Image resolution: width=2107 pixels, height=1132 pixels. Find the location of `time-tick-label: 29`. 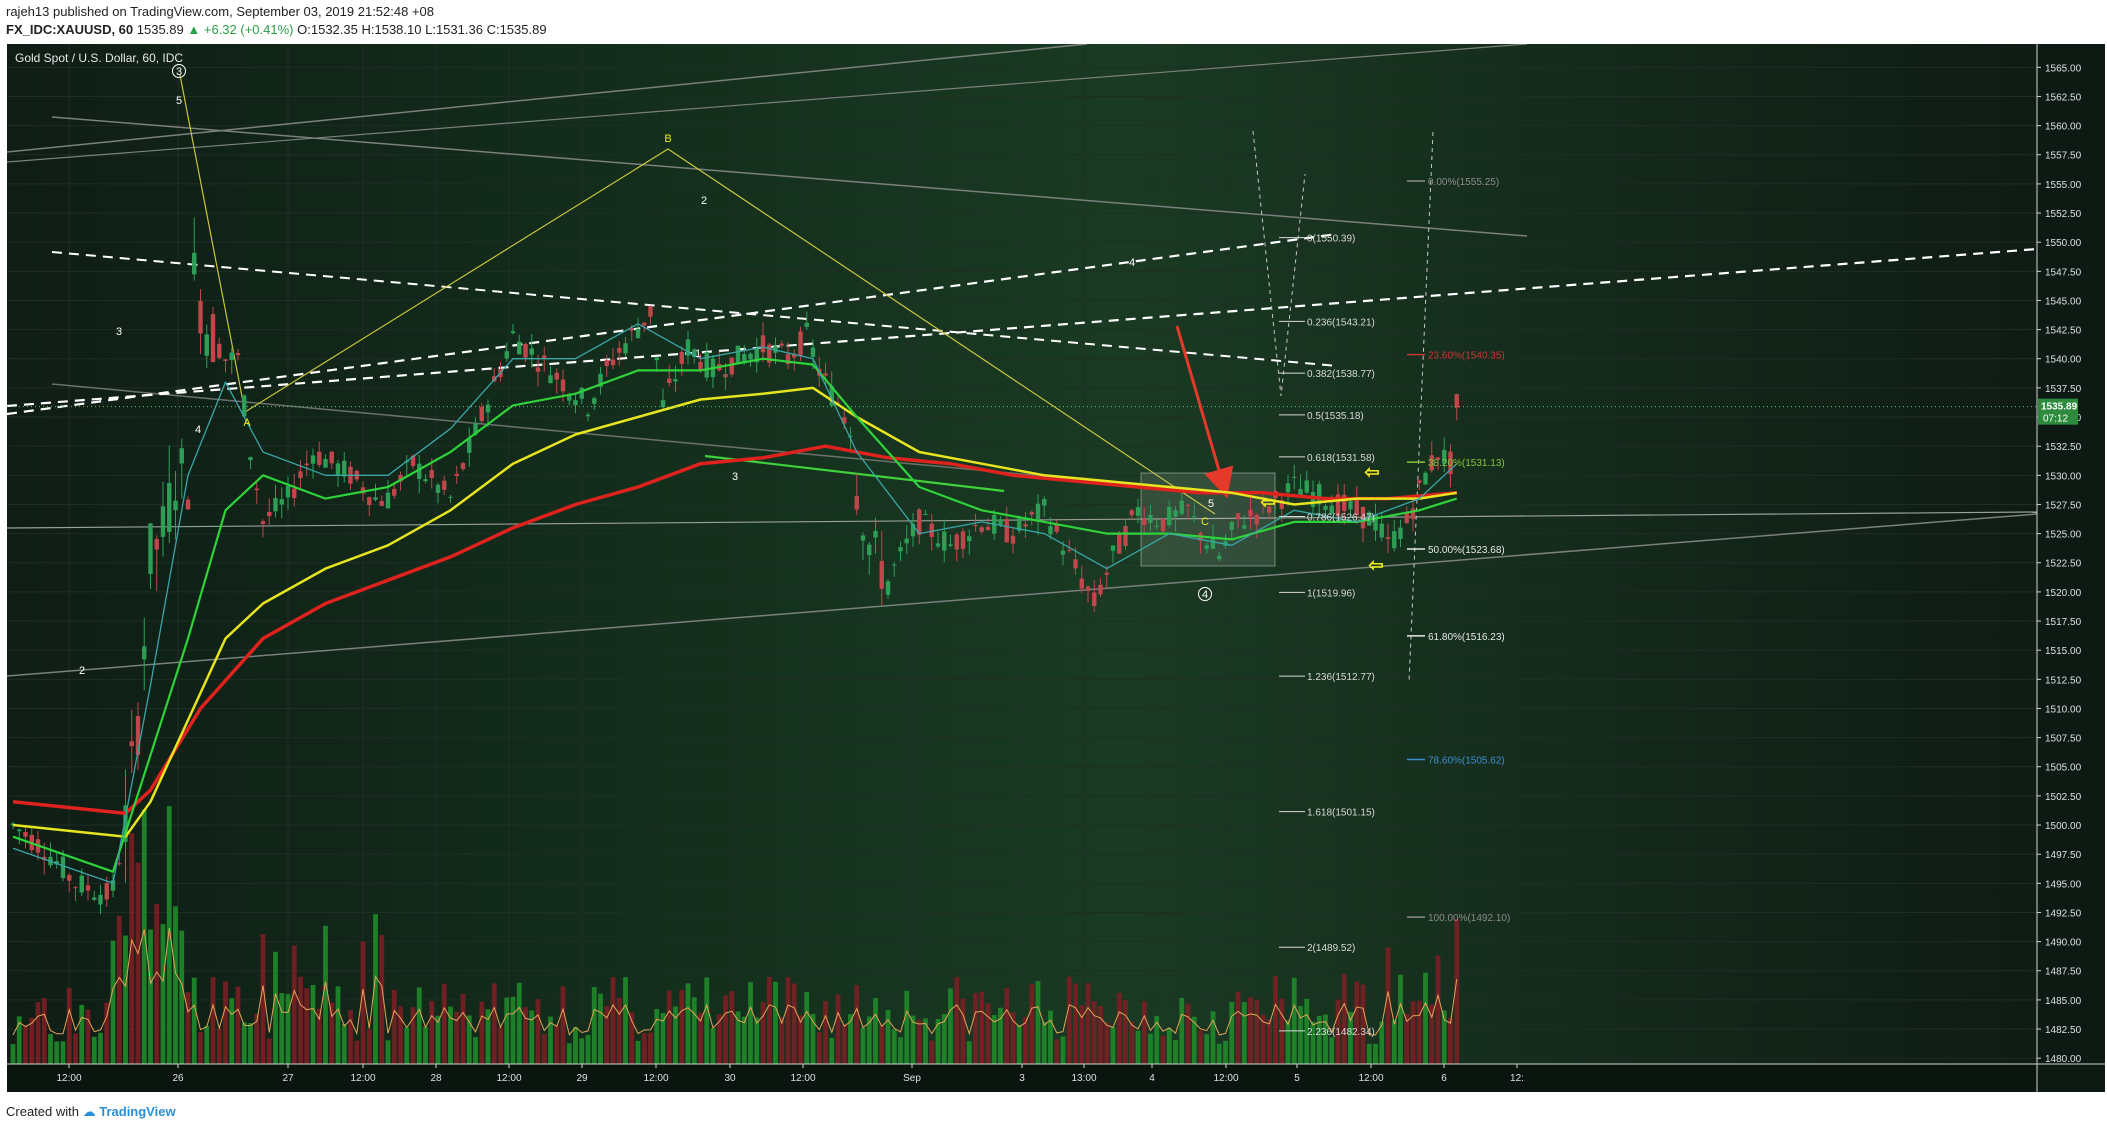

time-tick-label: 29 is located at coordinates (582, 1078).